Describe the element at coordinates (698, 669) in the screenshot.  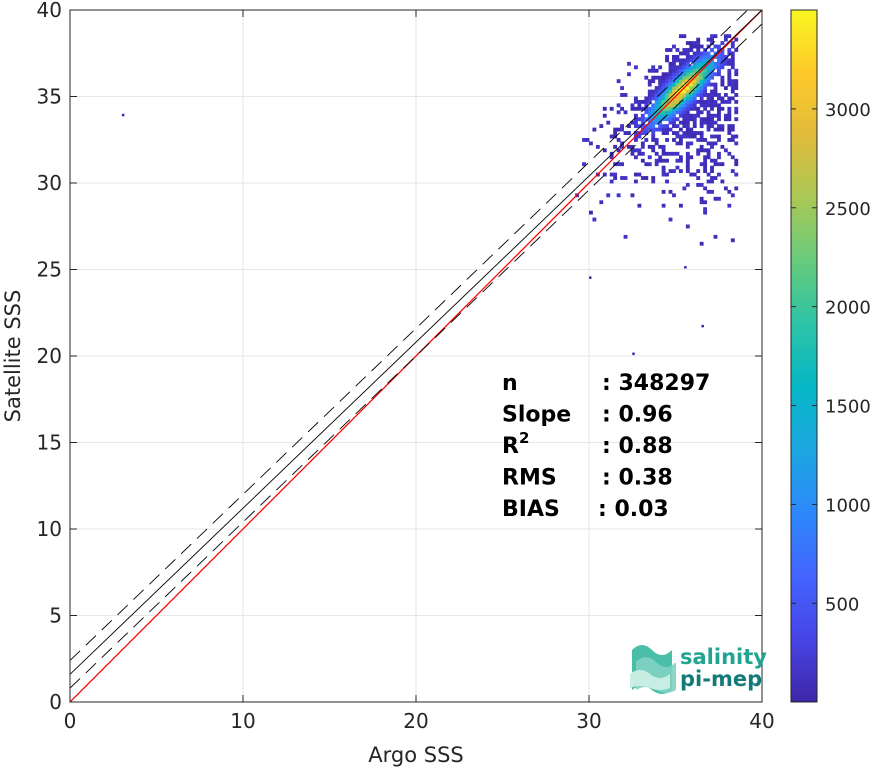
I see `salinity-pimep-logo: salinity pi-mep` at that location.